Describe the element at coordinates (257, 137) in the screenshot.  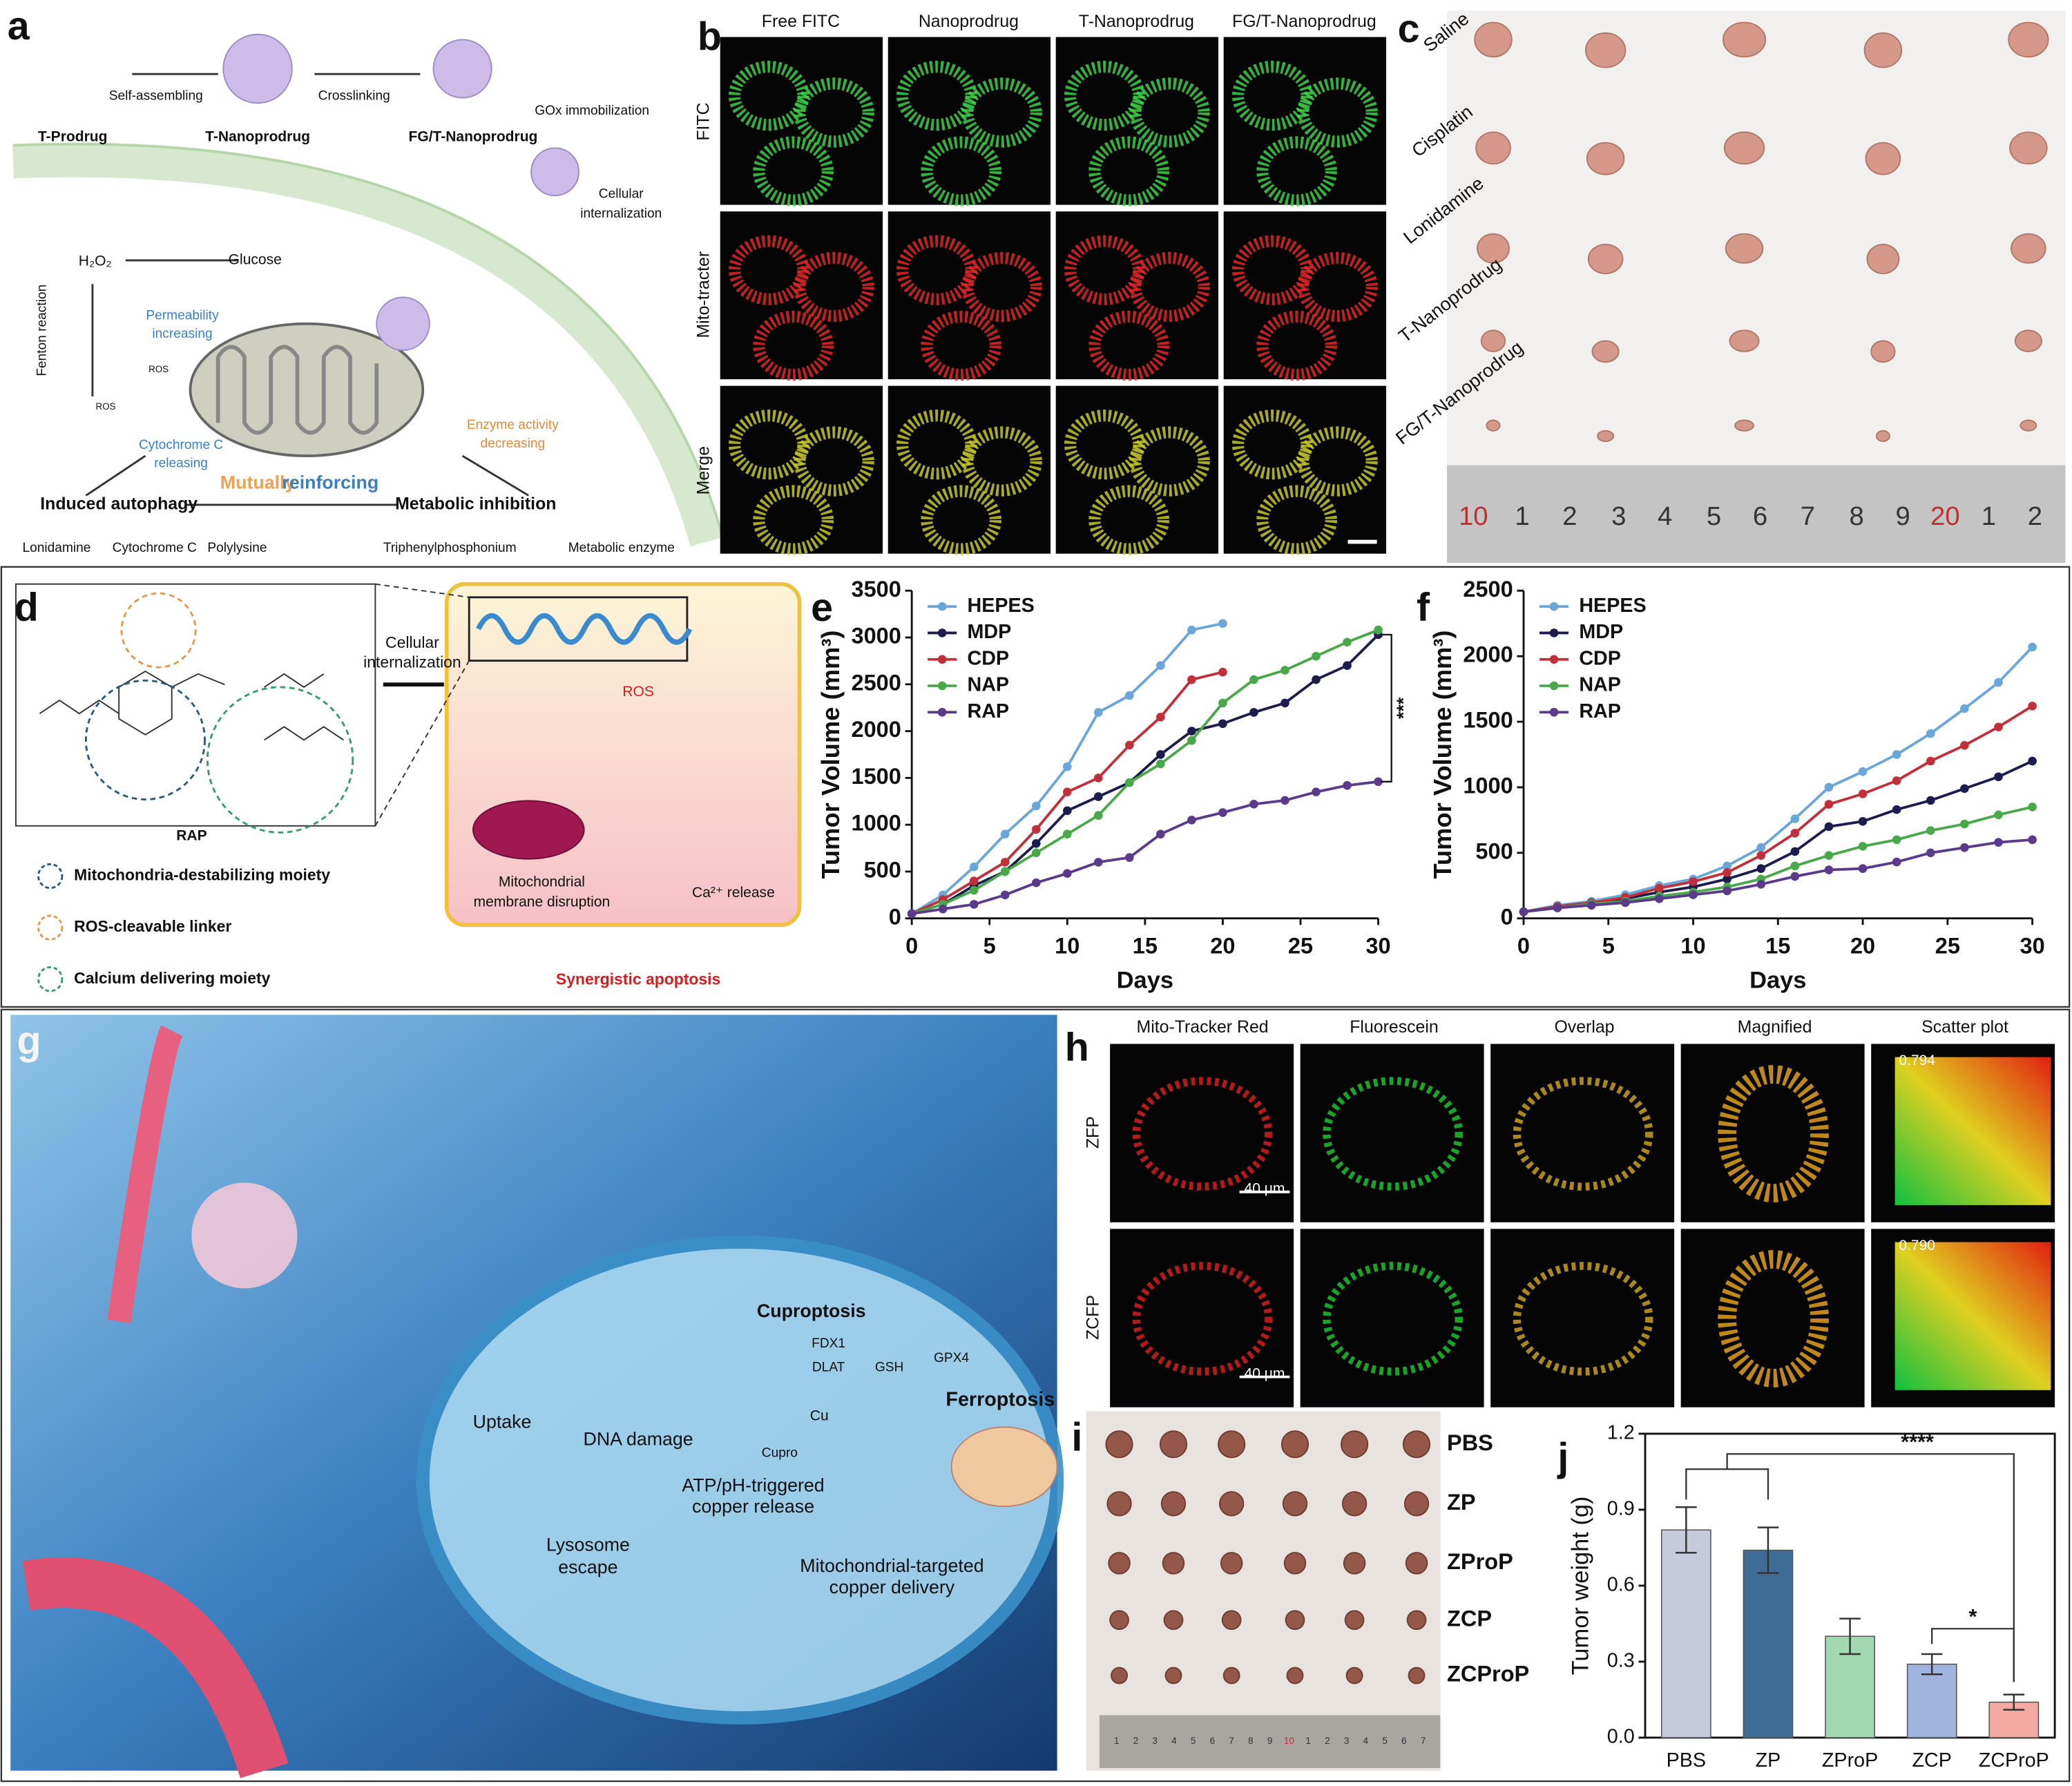
I see `label: T-Nanoprodrug` at that location.